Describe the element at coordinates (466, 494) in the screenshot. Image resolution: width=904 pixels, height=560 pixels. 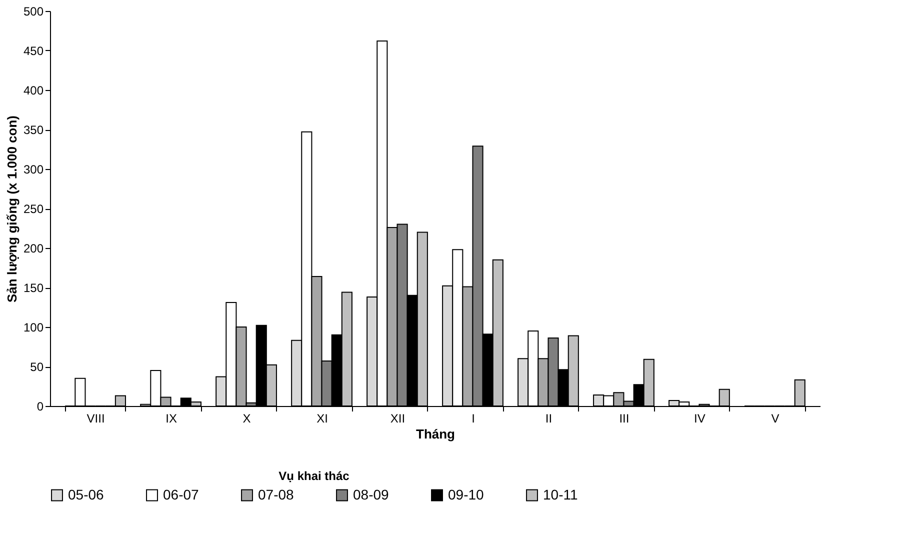
I see `legend-label: 09-10` at that location.